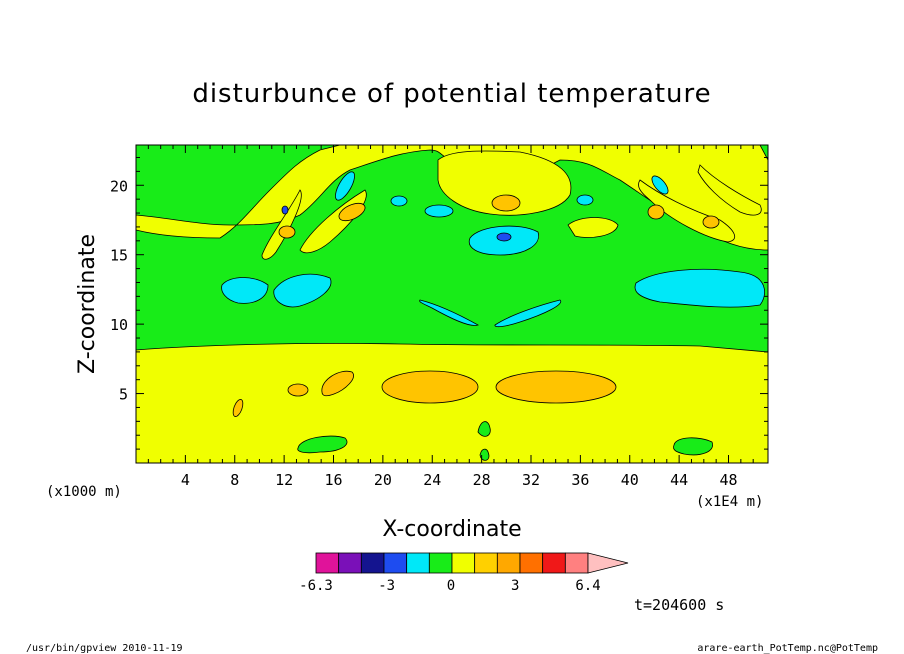 The width and height of the screenshot is (904, 654). I want to click on x-tick-label: 16, so click(333, 480).